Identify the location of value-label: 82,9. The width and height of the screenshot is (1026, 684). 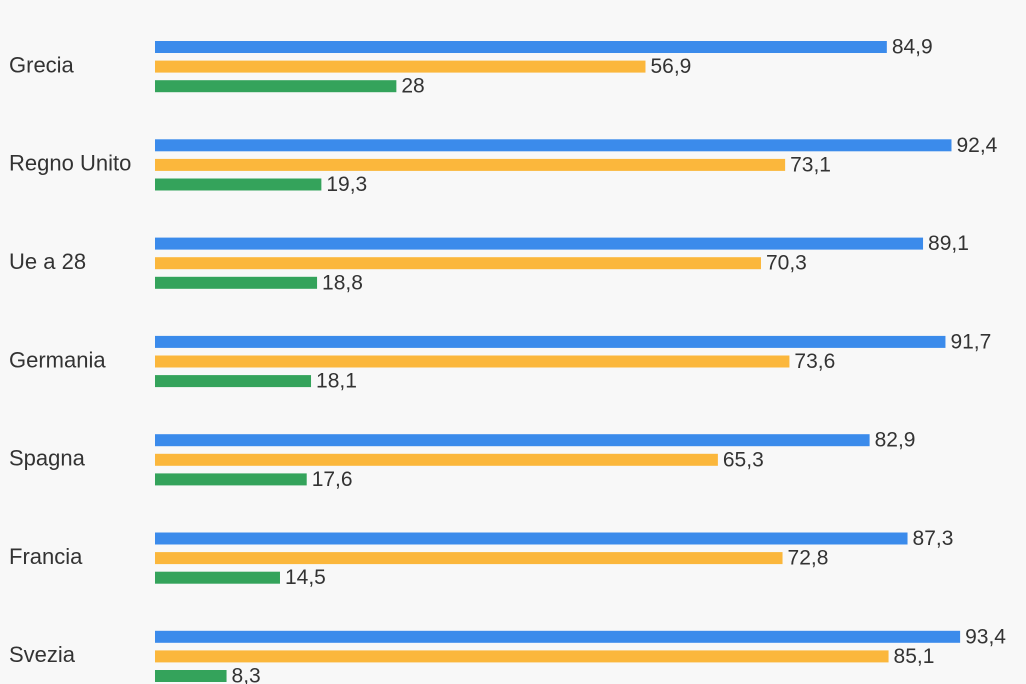
(895, 440).